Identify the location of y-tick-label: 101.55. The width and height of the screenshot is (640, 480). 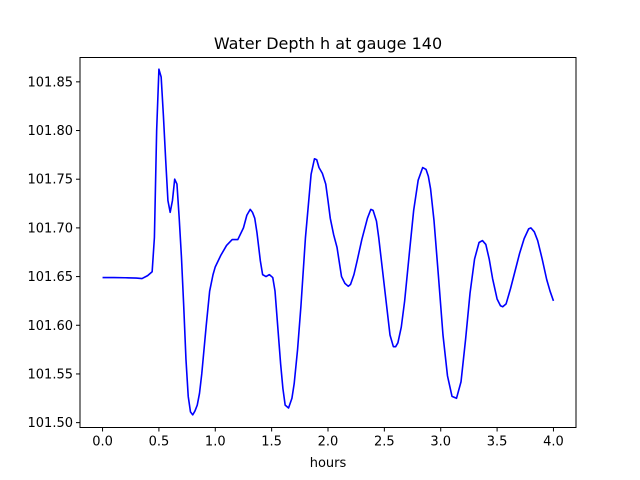
(51, 374).